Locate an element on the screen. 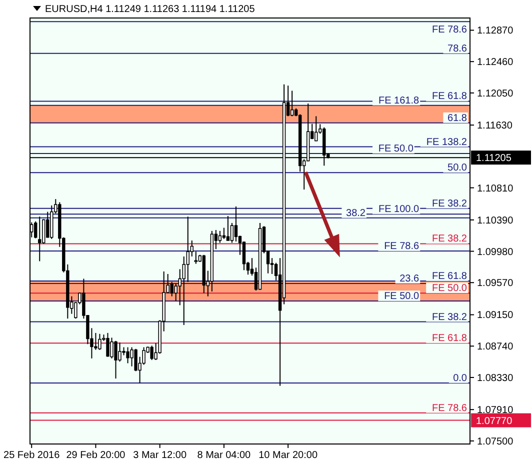 The height and width of the screenshot is (464, 532). y-tick-label: 1.10390 is located at coordinates (495, 220).